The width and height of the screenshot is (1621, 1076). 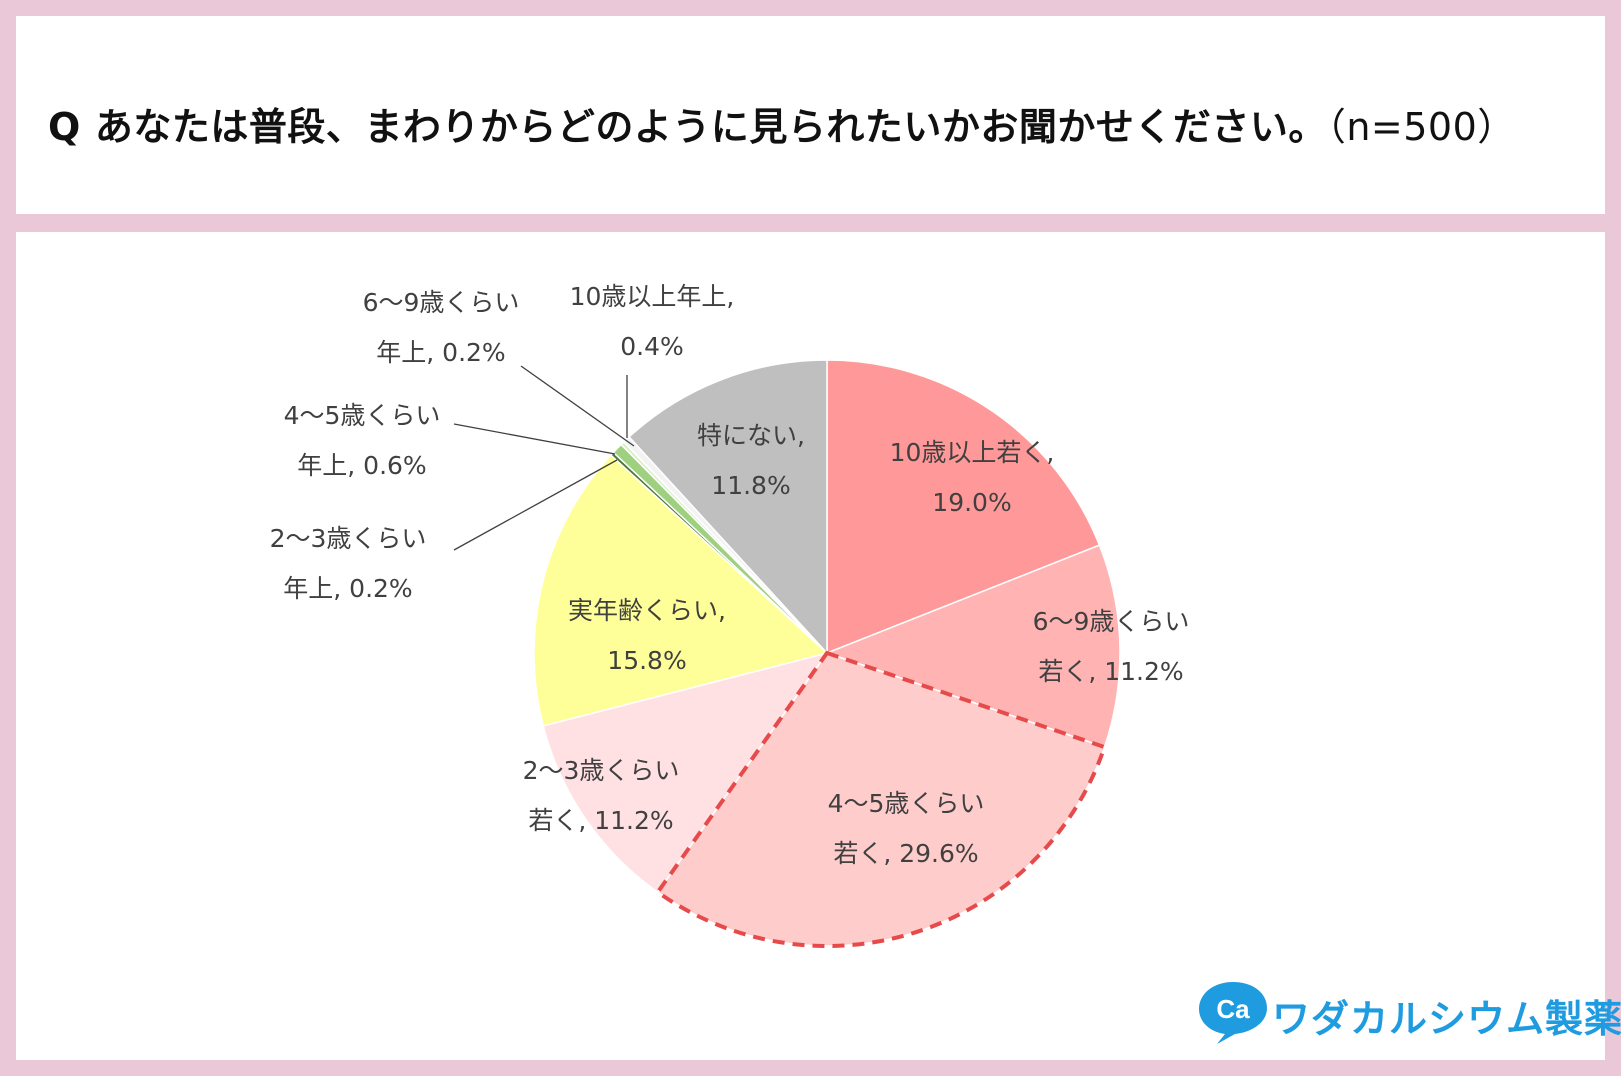 What do you see at coordinates (906, 853) in the screenshot?
I see `slice-label-line2: 若く, 29.6%` at bounding box center [906, 853].